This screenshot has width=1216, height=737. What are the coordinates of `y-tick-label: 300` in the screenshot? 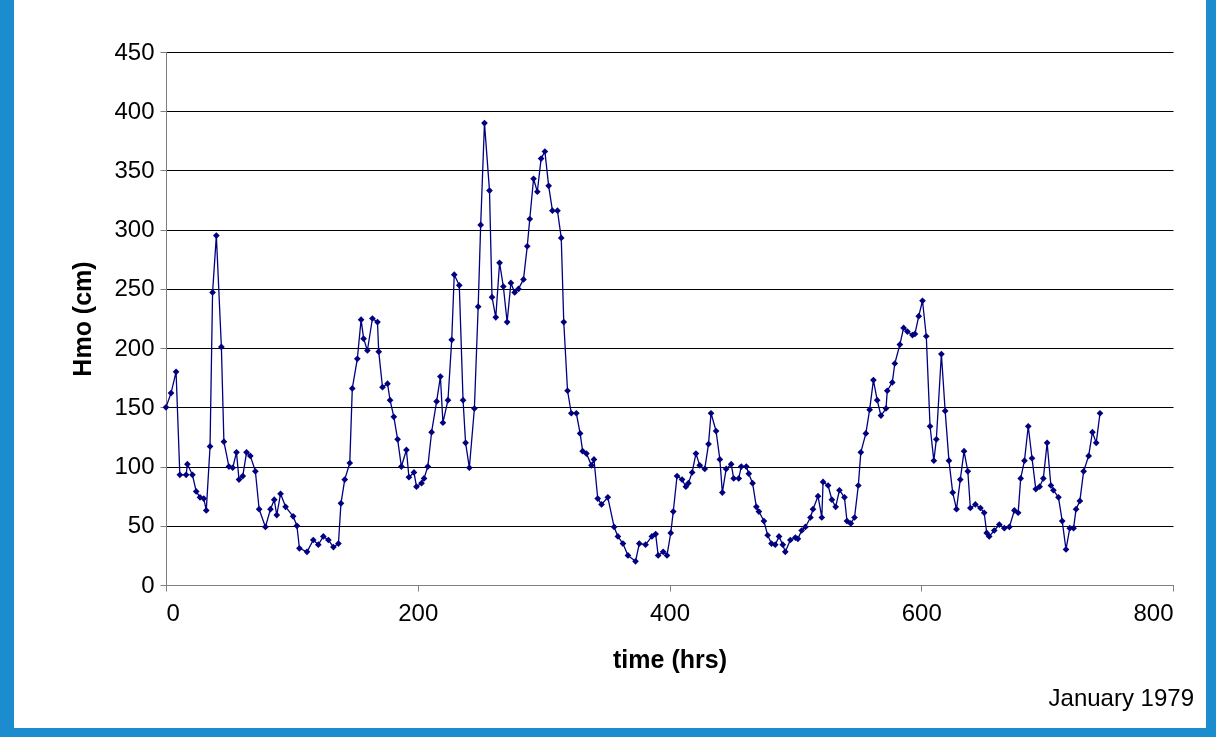 It's located at (134, 229).